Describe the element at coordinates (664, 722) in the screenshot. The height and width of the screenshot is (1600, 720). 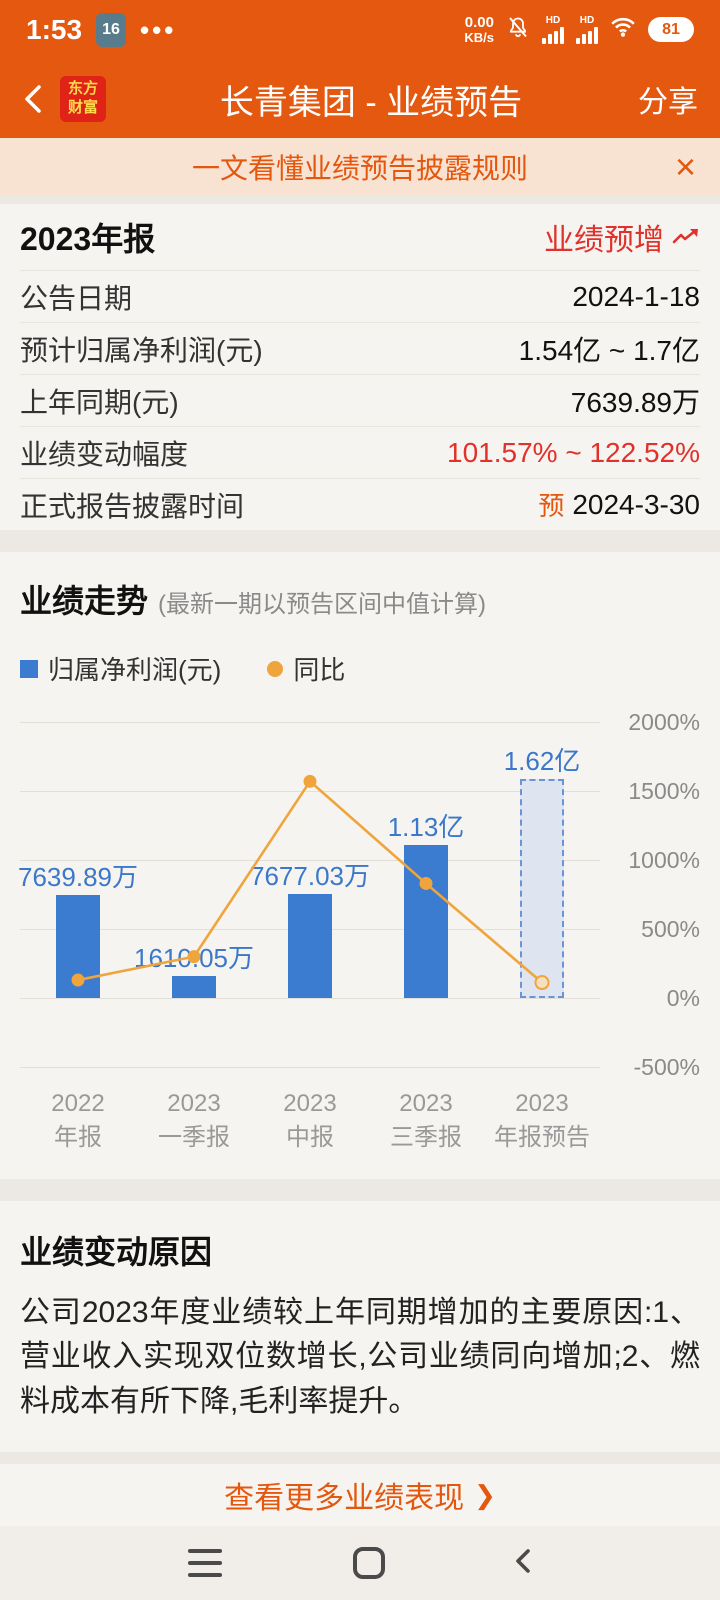
I see `y-axis-label: 2000%` at that location.